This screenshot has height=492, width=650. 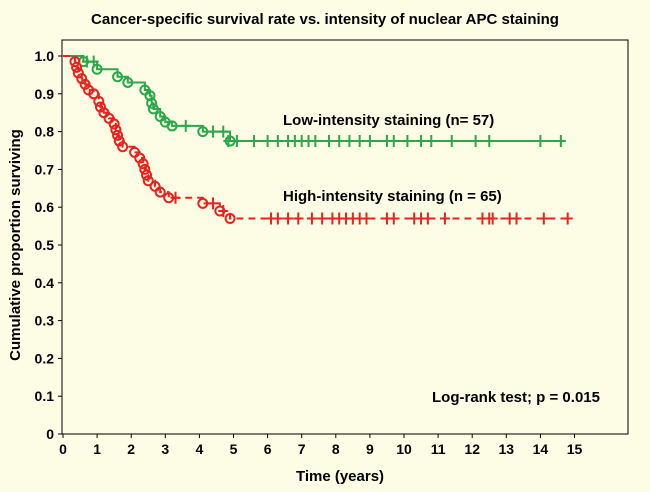 What do you see at coordinates (507, 449) in the screenshot?
I see `x-tick-label: 13` at bounding box center [507, 449].